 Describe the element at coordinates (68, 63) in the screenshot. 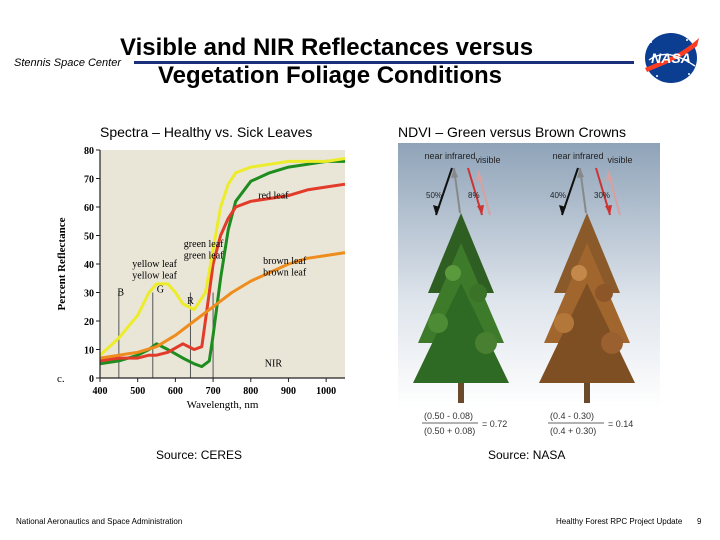

I see `center-label: Stennis Space Center` at that location.